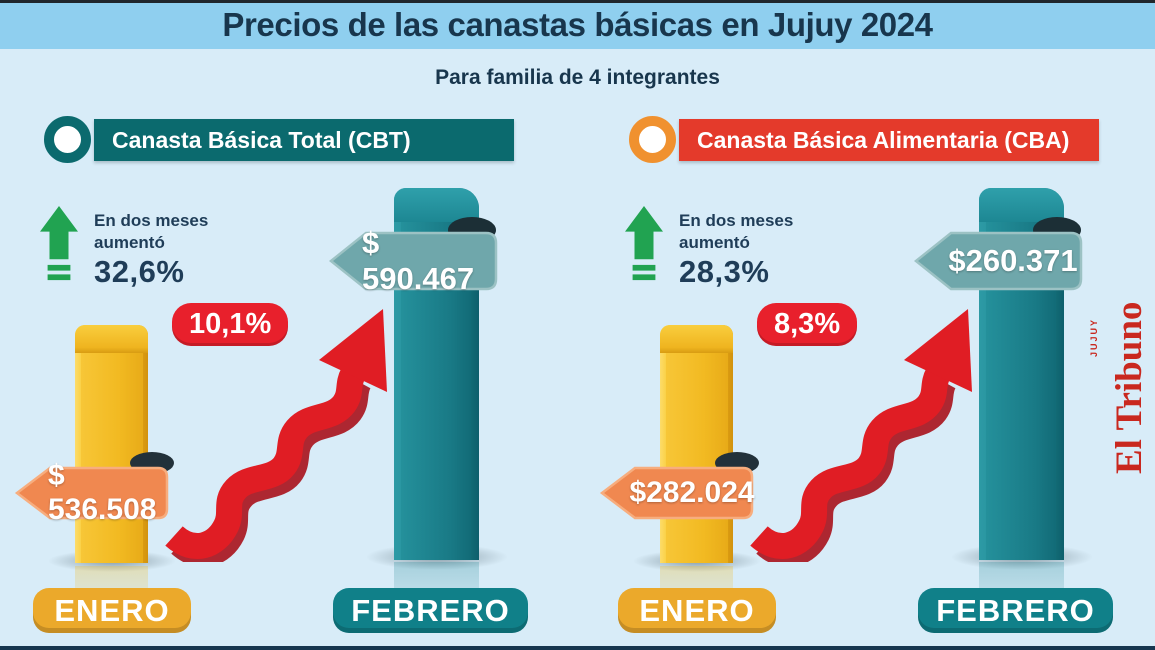  Describe the element at coordinates (1015, 610) in the screenshot. I see `cba-febrero-label: FEBRERO` at that location.